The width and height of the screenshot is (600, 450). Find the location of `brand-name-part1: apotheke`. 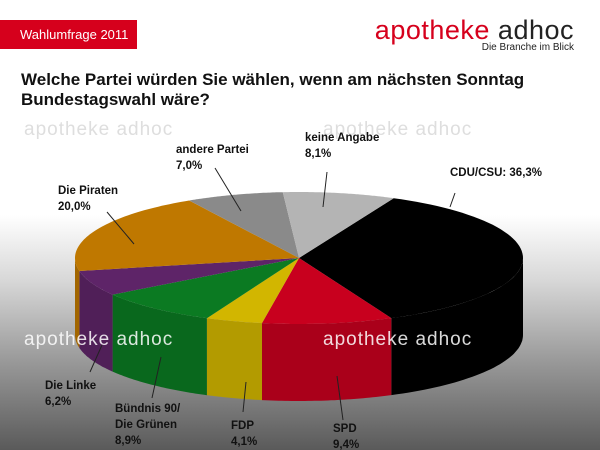

brand-name-part1: apotheke is located at coordinates (432, 30).